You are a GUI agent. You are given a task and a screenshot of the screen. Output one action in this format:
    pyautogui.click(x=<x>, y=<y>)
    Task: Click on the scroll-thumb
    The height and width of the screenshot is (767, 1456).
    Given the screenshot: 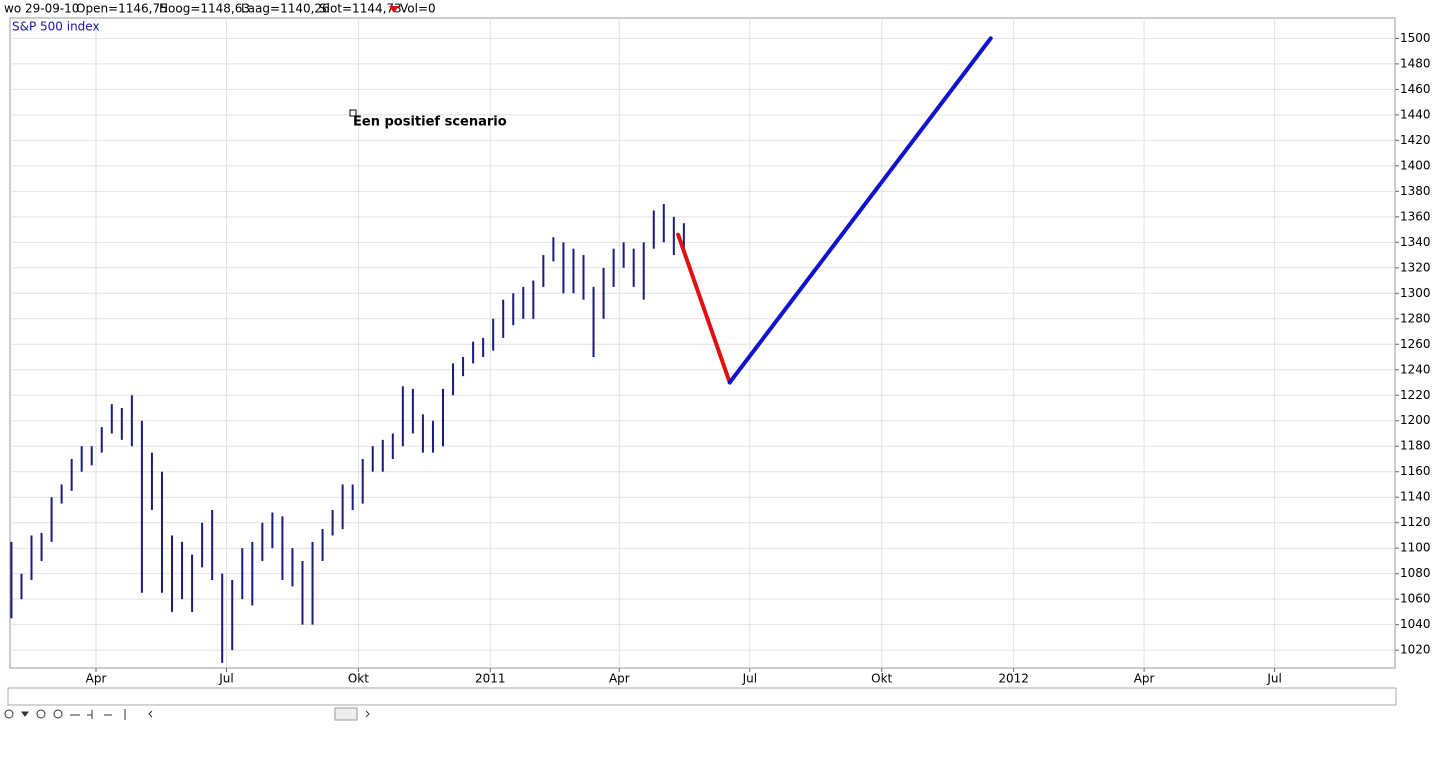 What is the action you would take?
    pyautogui.click(x=346, y=714)
    